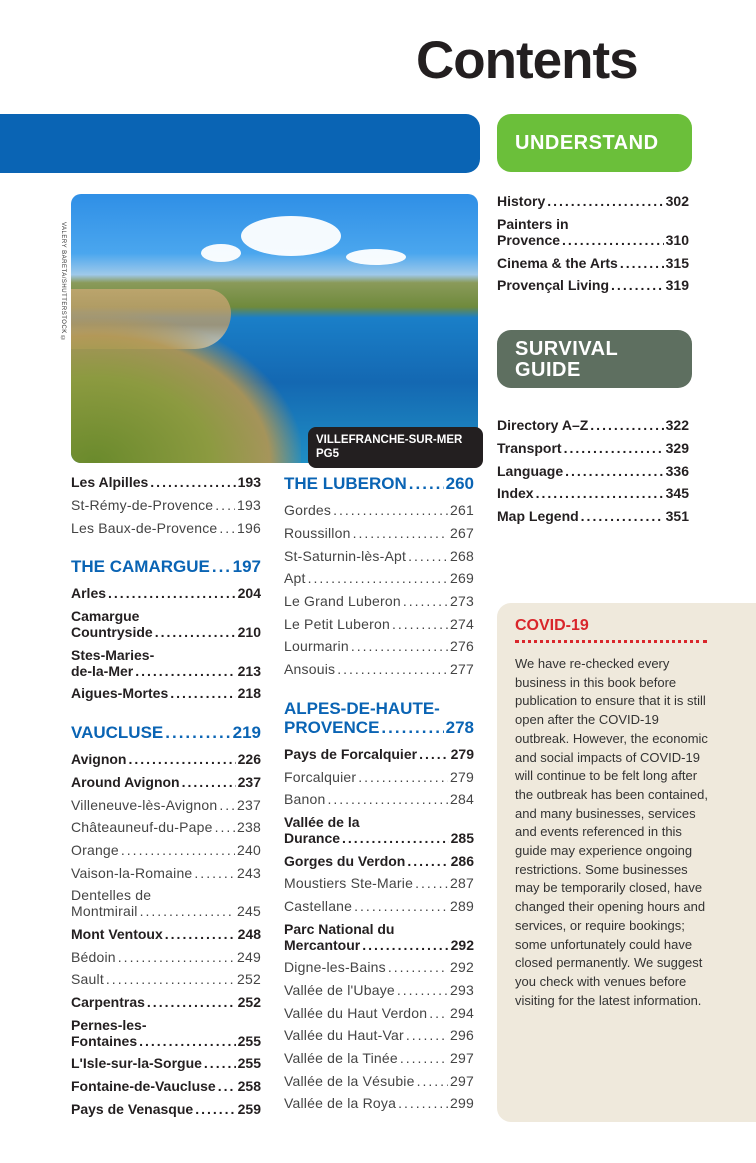 This screenshot has height=1163, width=756. I want to click on entry-label: Pays de Venasque, so click(132, 1108).